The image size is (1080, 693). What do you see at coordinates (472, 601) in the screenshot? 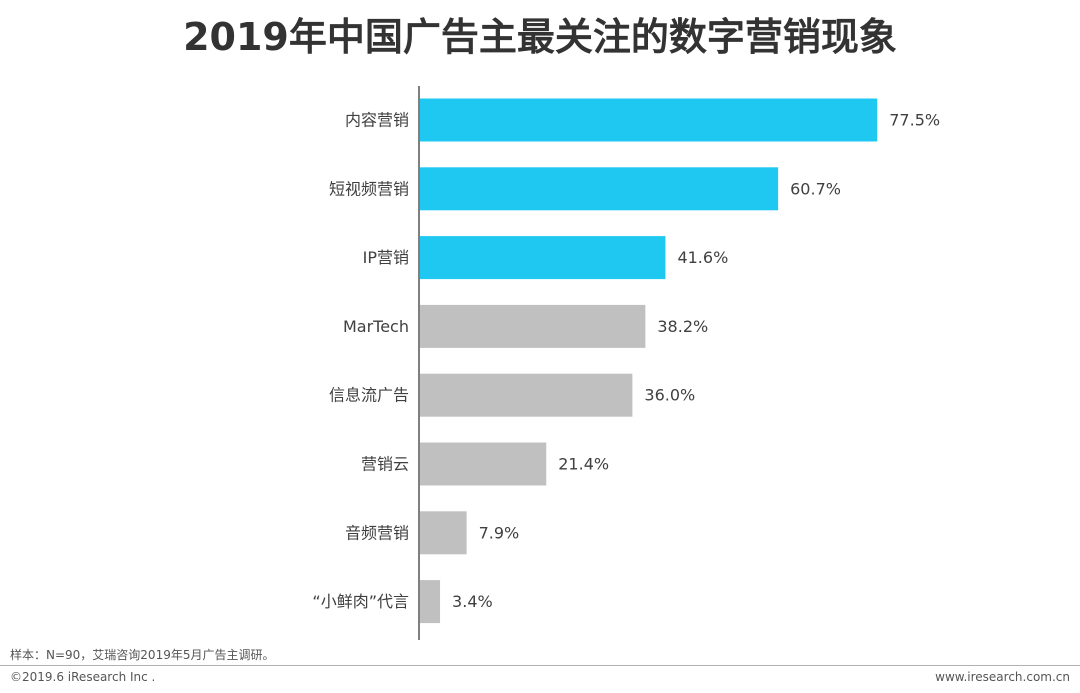
I see `value-label: 3.4%` at bounding box center [472, 601].